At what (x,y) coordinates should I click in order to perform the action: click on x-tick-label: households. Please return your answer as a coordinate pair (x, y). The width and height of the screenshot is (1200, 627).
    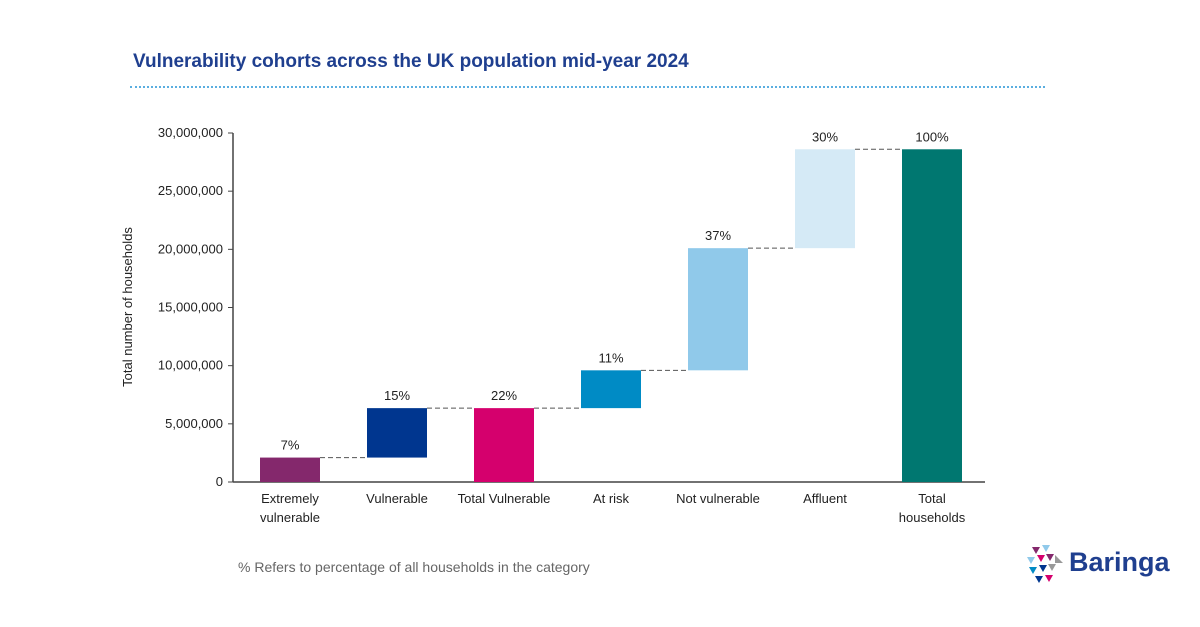
    Looking at the image, I should click on (932, 517).